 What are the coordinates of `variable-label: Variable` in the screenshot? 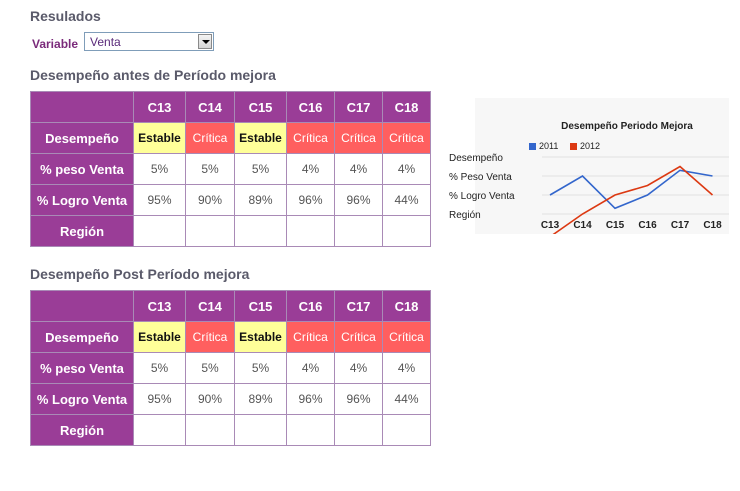 It's located at (55, 44).